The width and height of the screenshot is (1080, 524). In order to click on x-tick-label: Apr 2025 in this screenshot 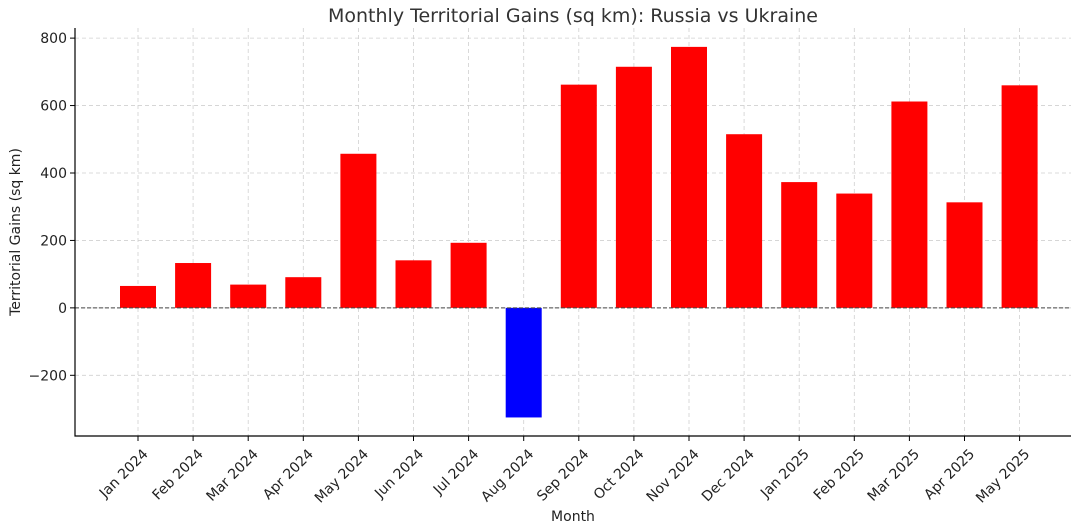, I will do `click(949, 474)`.